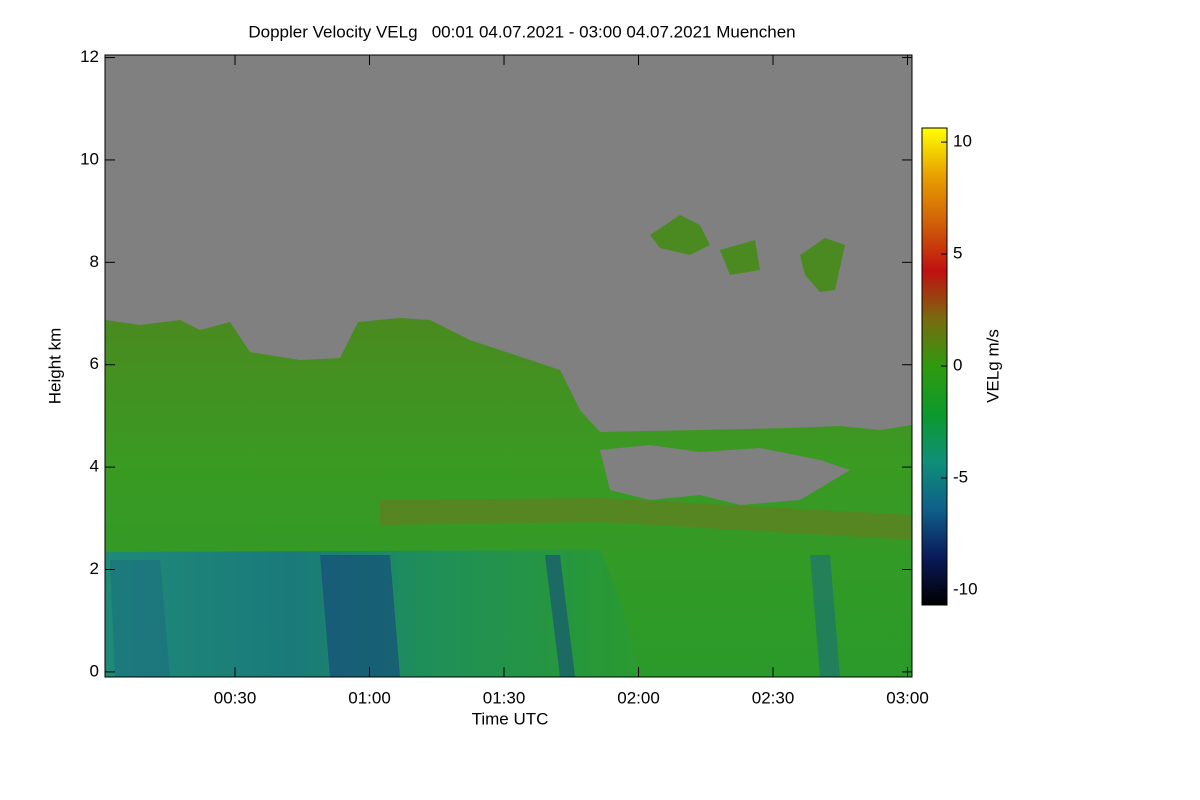 Image resolution: width=1200 pixels, height=800 pixels. What do you see at coordinates (89, 158) in the screenshot?
I see `y-tick-label: 10` at bounding box center [89, 158].